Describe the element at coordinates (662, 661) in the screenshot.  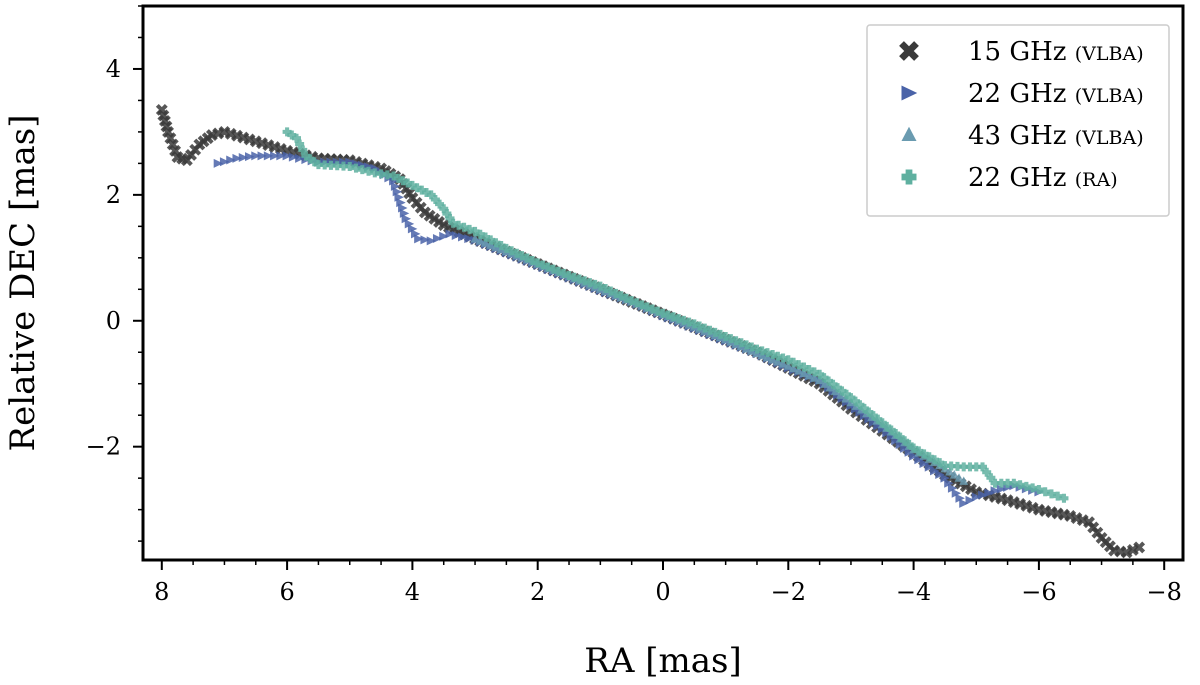
I see `x-axis-label: RA [mas]` at that location.